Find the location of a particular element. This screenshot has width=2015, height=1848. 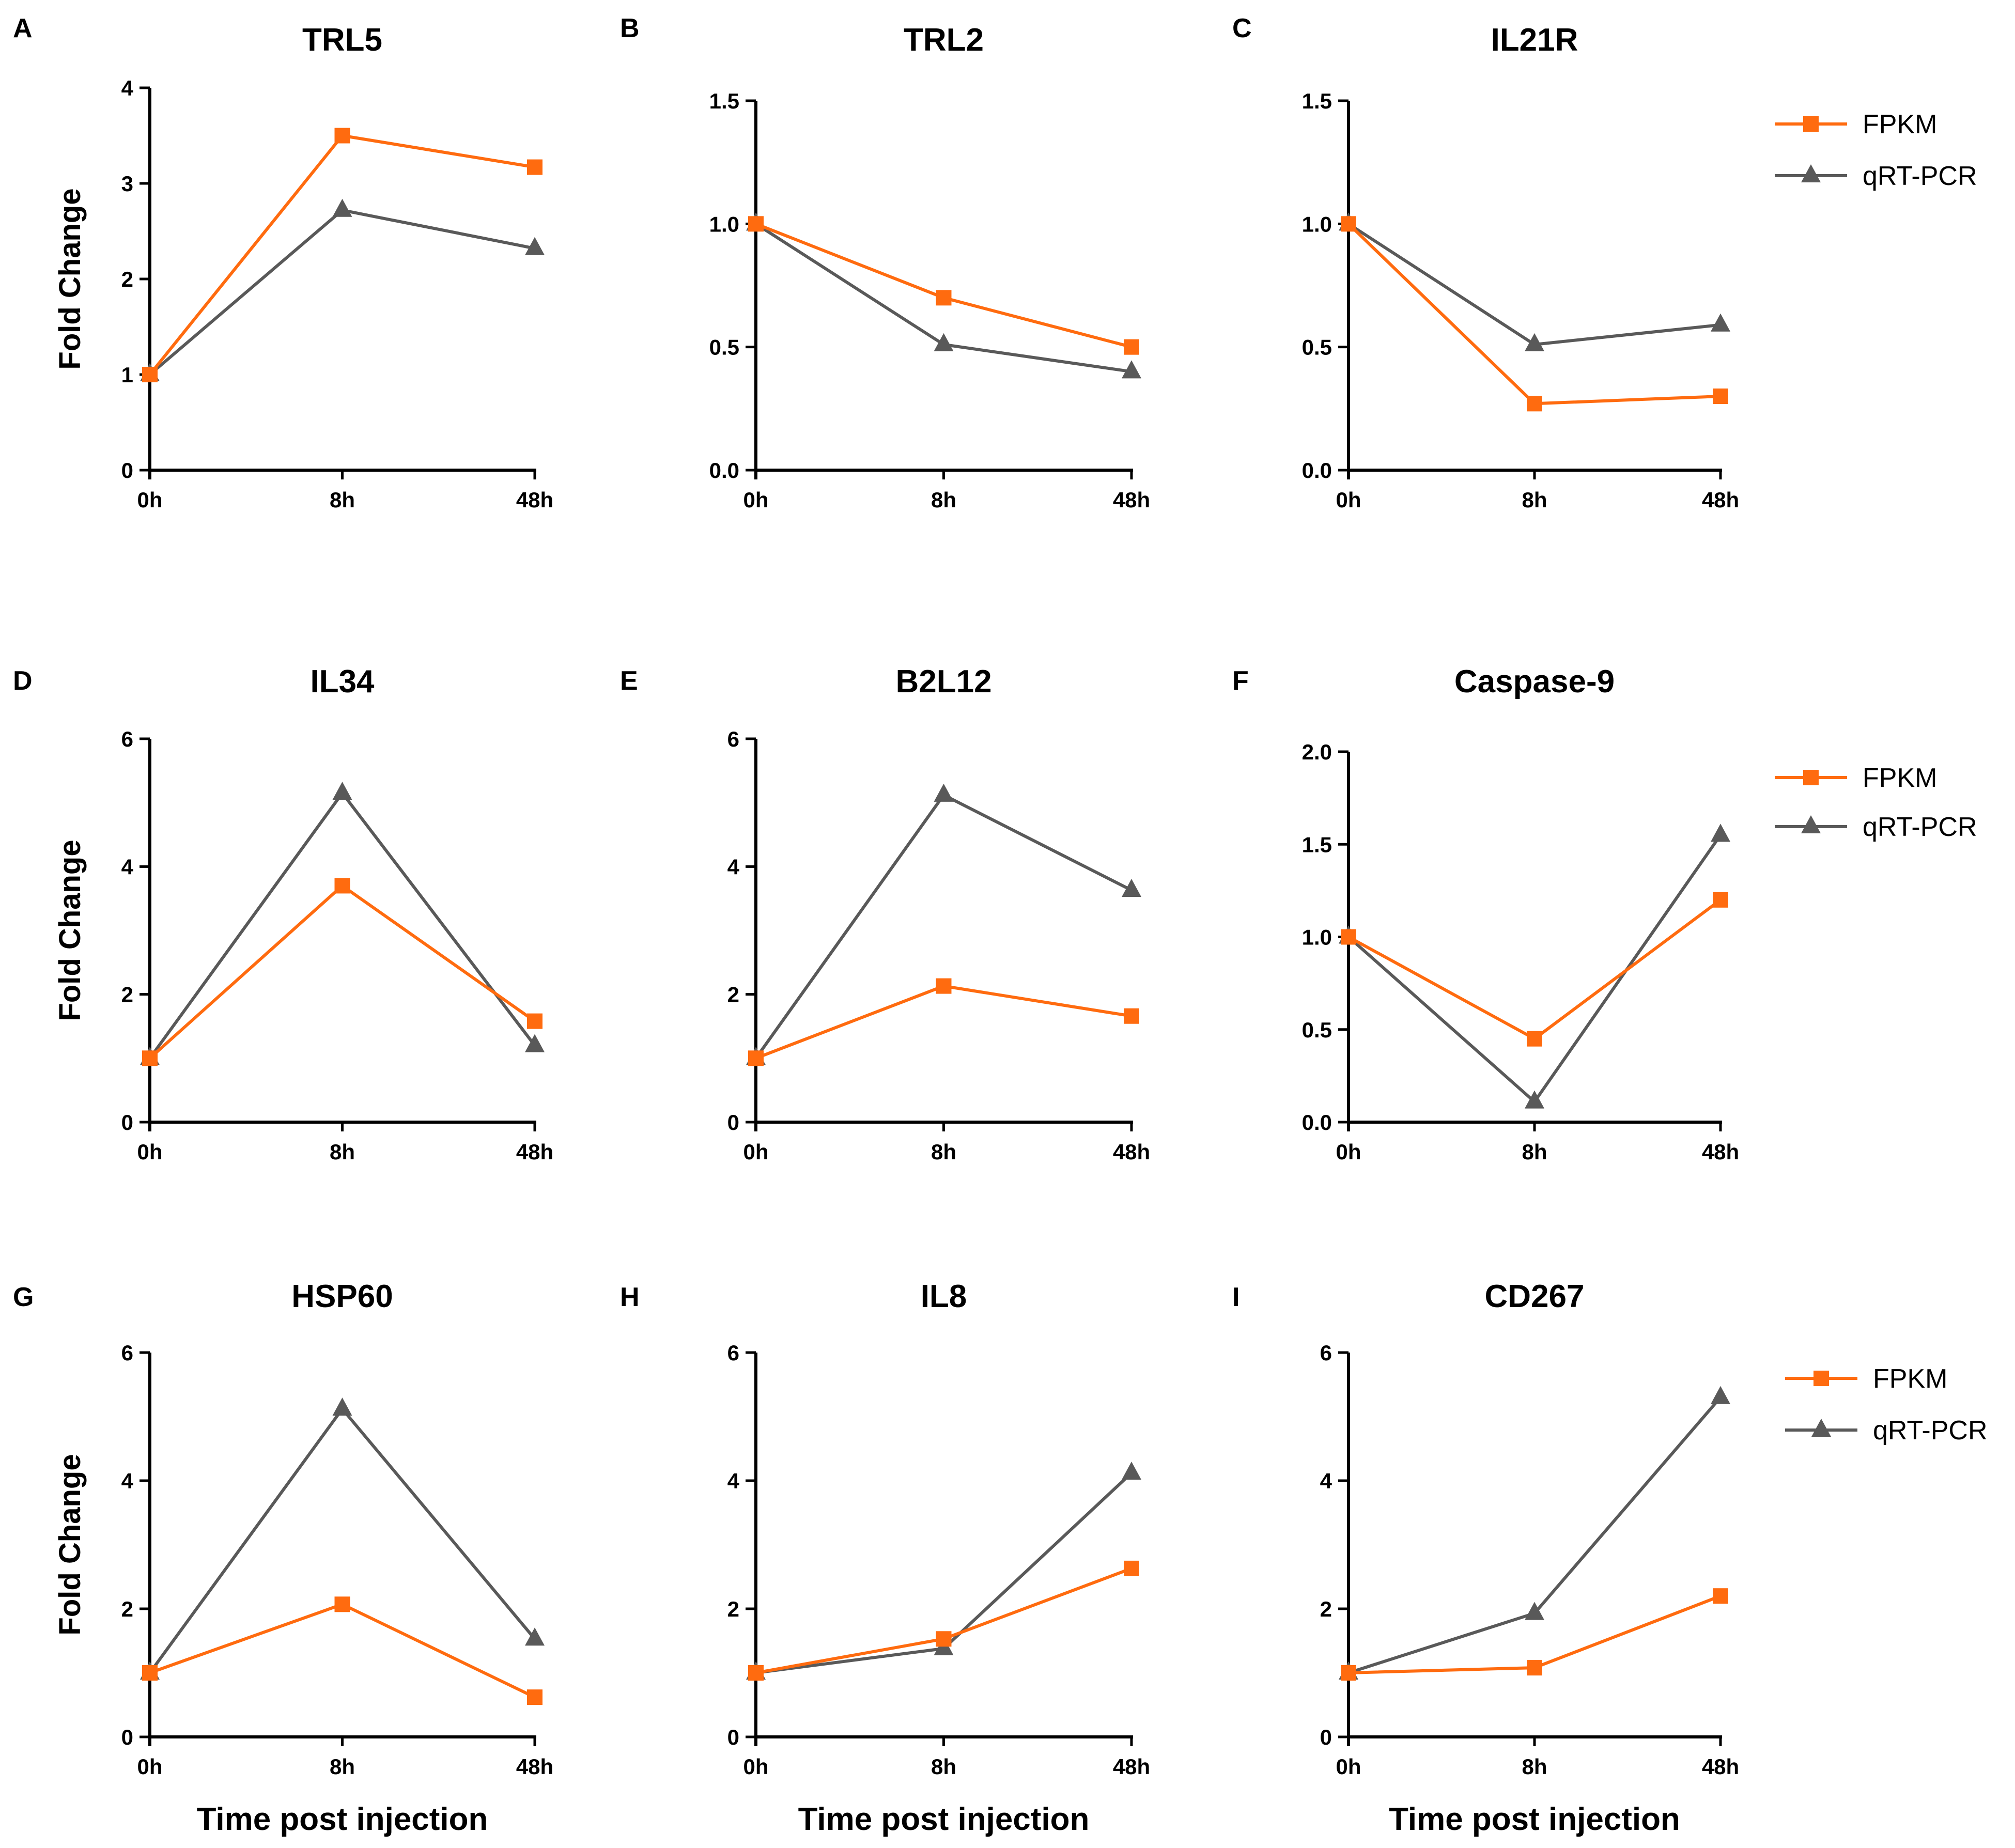

panel-letter: H is located at coordinates (630, 1297).